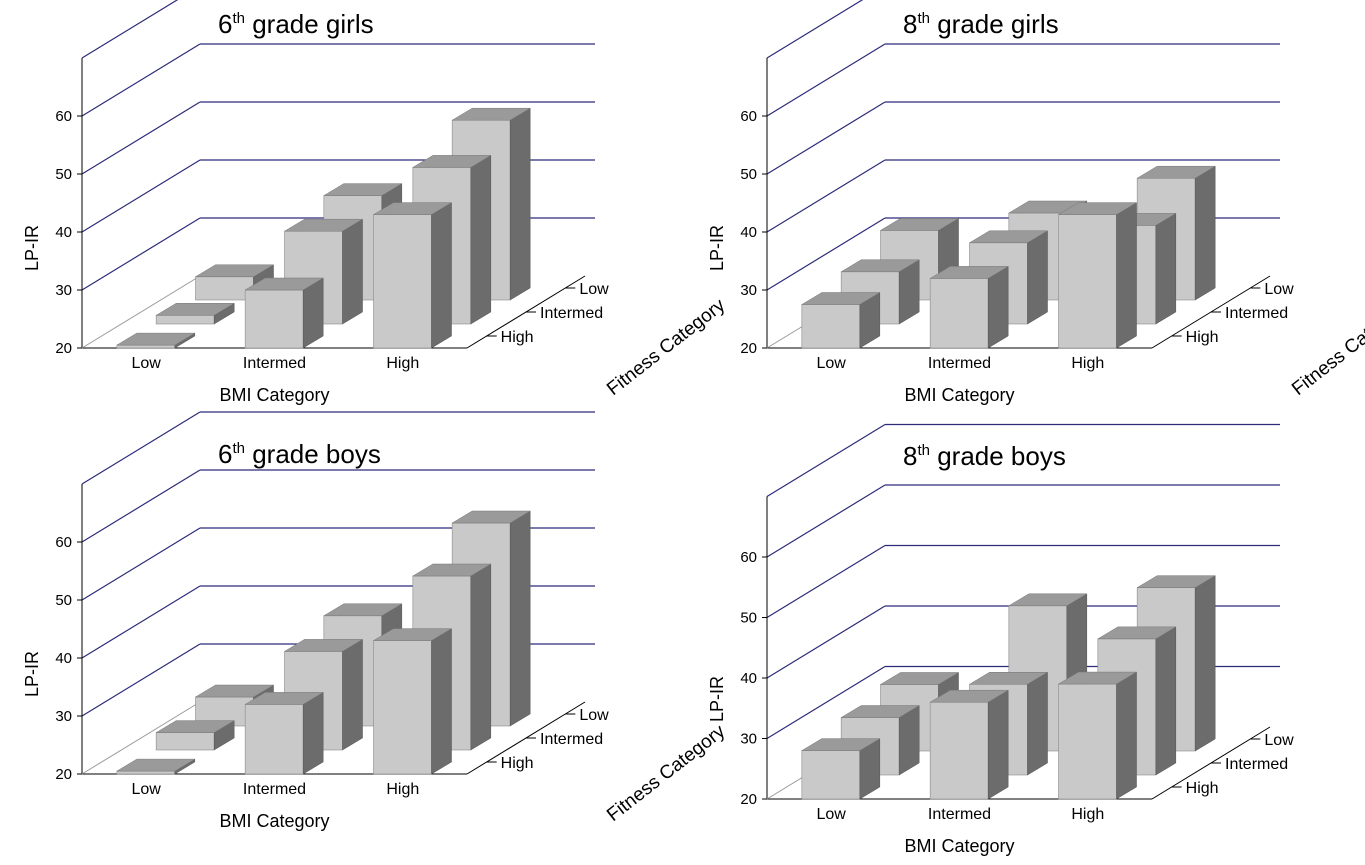 The width and height of the screenshot is (1365, 865). Describe the element at coordinates (402, 789) in the screenshot. I see `x-category-label: High` at that location.